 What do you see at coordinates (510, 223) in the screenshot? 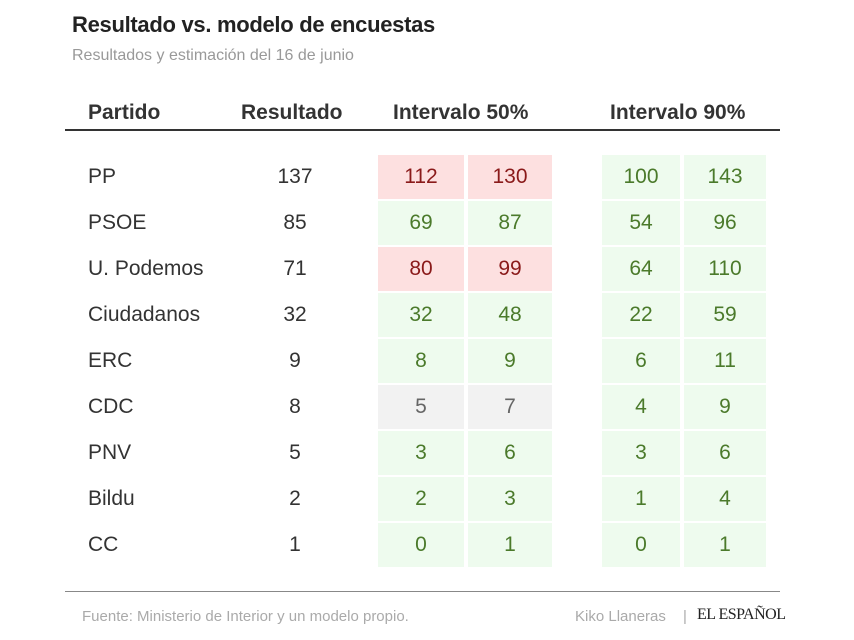
I see `interval-50-high: 87` at bounding box center [510, 223].